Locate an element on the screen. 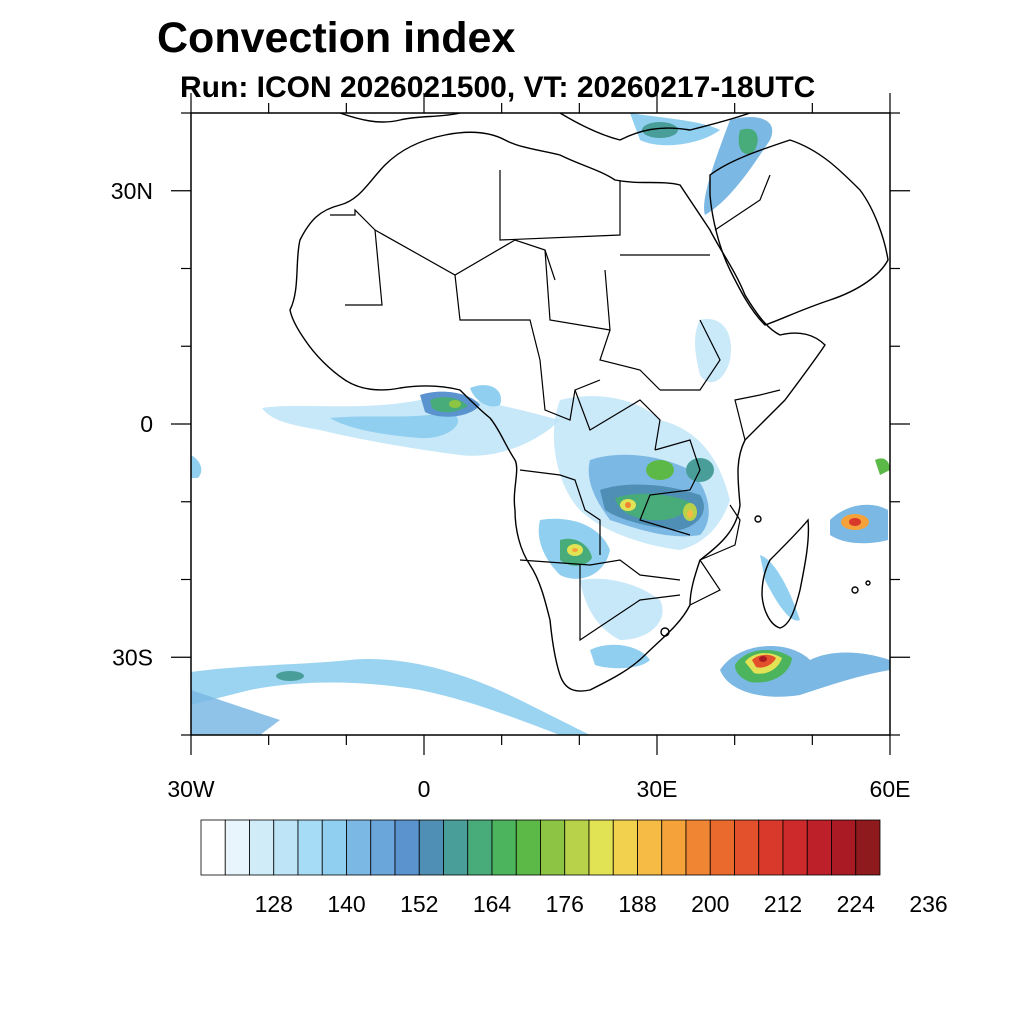 The height and width of the screenshot is (1024, 1024). colorbar-label: 152 is located at coordinates (419, 904).